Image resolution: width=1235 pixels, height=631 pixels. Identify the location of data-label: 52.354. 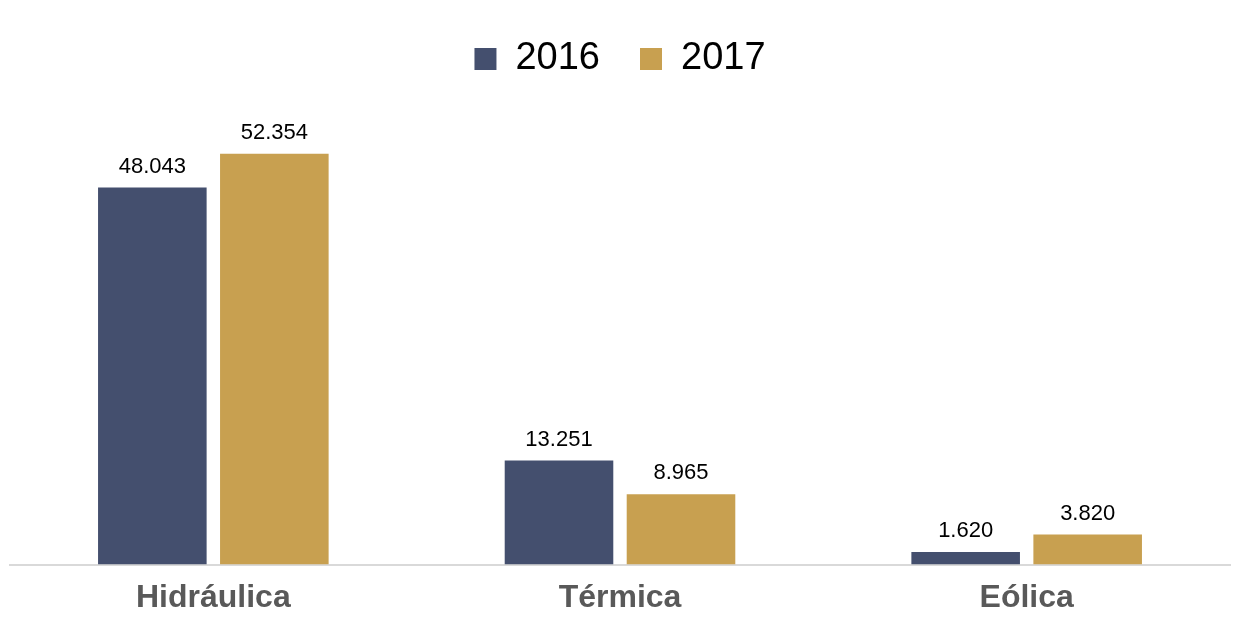
(274, 131).